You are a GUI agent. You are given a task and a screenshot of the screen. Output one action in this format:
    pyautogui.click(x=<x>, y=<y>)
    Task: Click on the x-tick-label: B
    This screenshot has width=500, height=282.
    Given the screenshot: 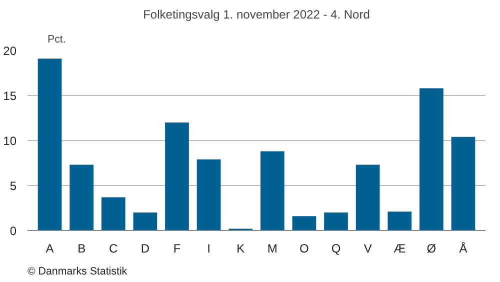 What is the action you would take?
    pyautogui.click(x=82, y=249)
    